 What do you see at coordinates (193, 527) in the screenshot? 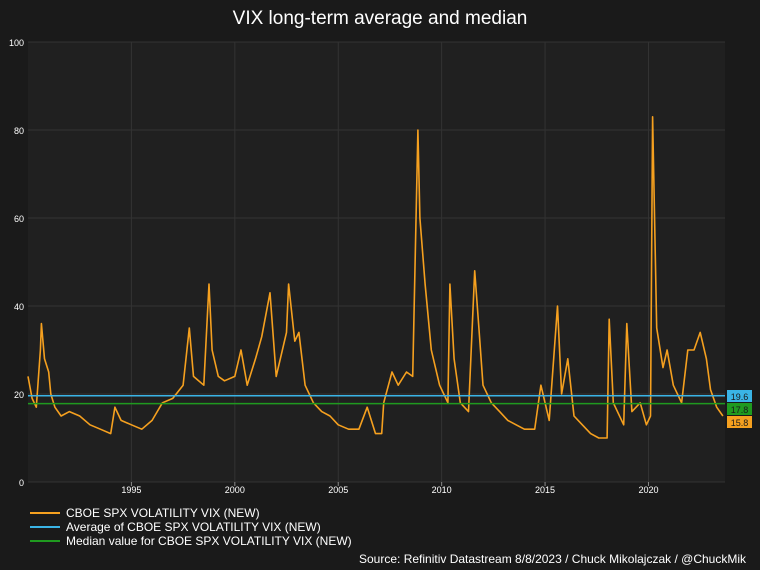
I see `legend-label-average: Average of CBOE SPX VOLATILITY VIX (NEW)` at bounding box center [193, 527].